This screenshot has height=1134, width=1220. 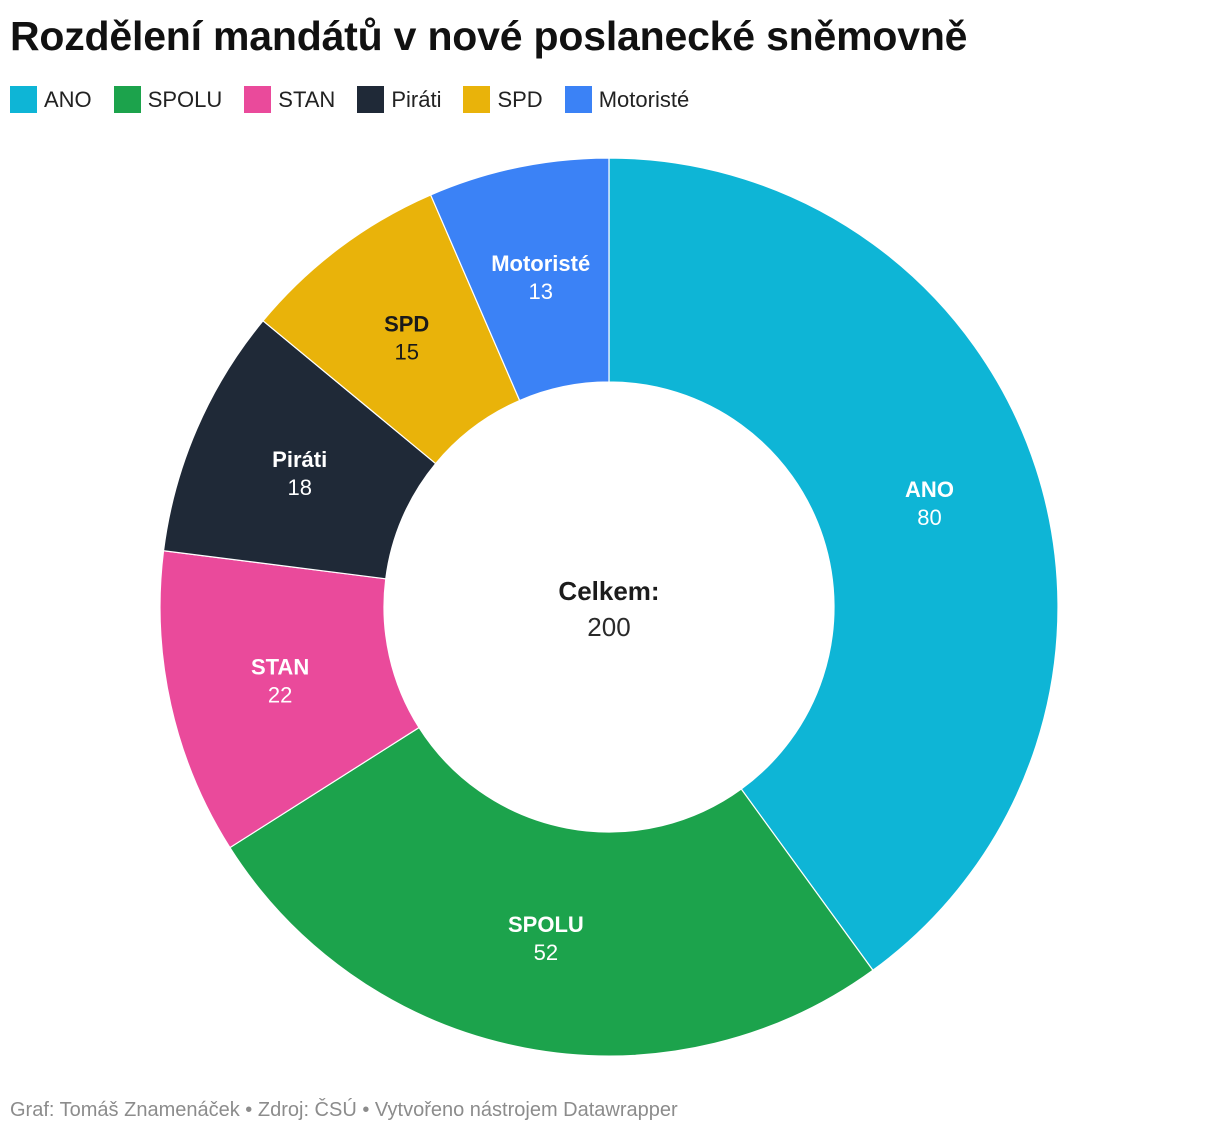 What do you see at coordinates (608, 591) in the screenshot?
I see `center-label: Celkem:` at bounding box center [608, 591].